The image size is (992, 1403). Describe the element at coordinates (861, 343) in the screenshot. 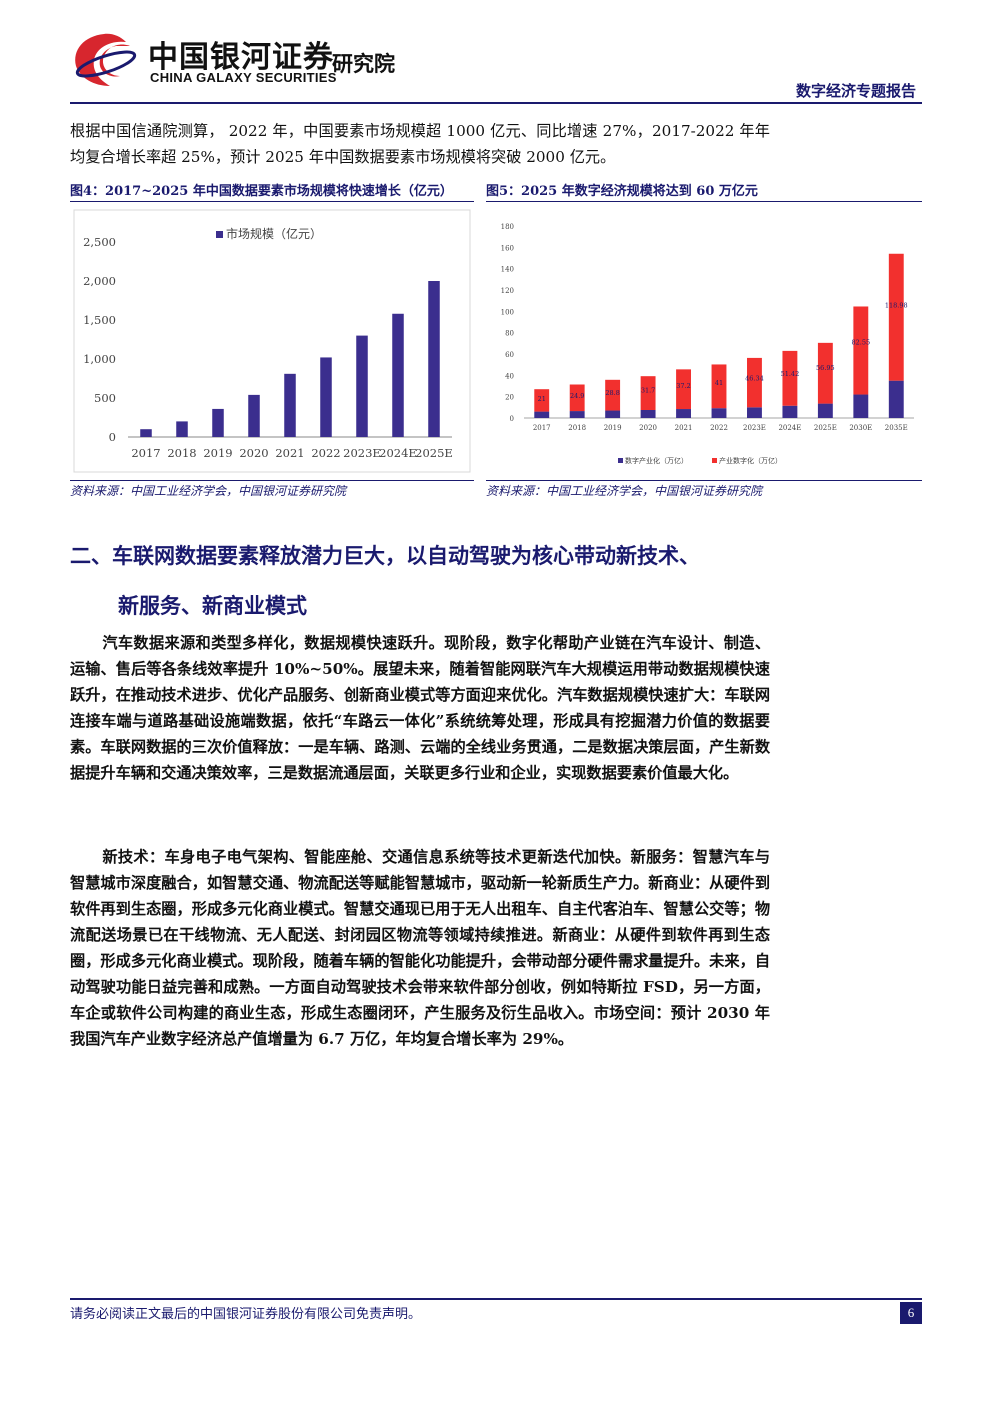

I see `data-label: 82.55` at that location.